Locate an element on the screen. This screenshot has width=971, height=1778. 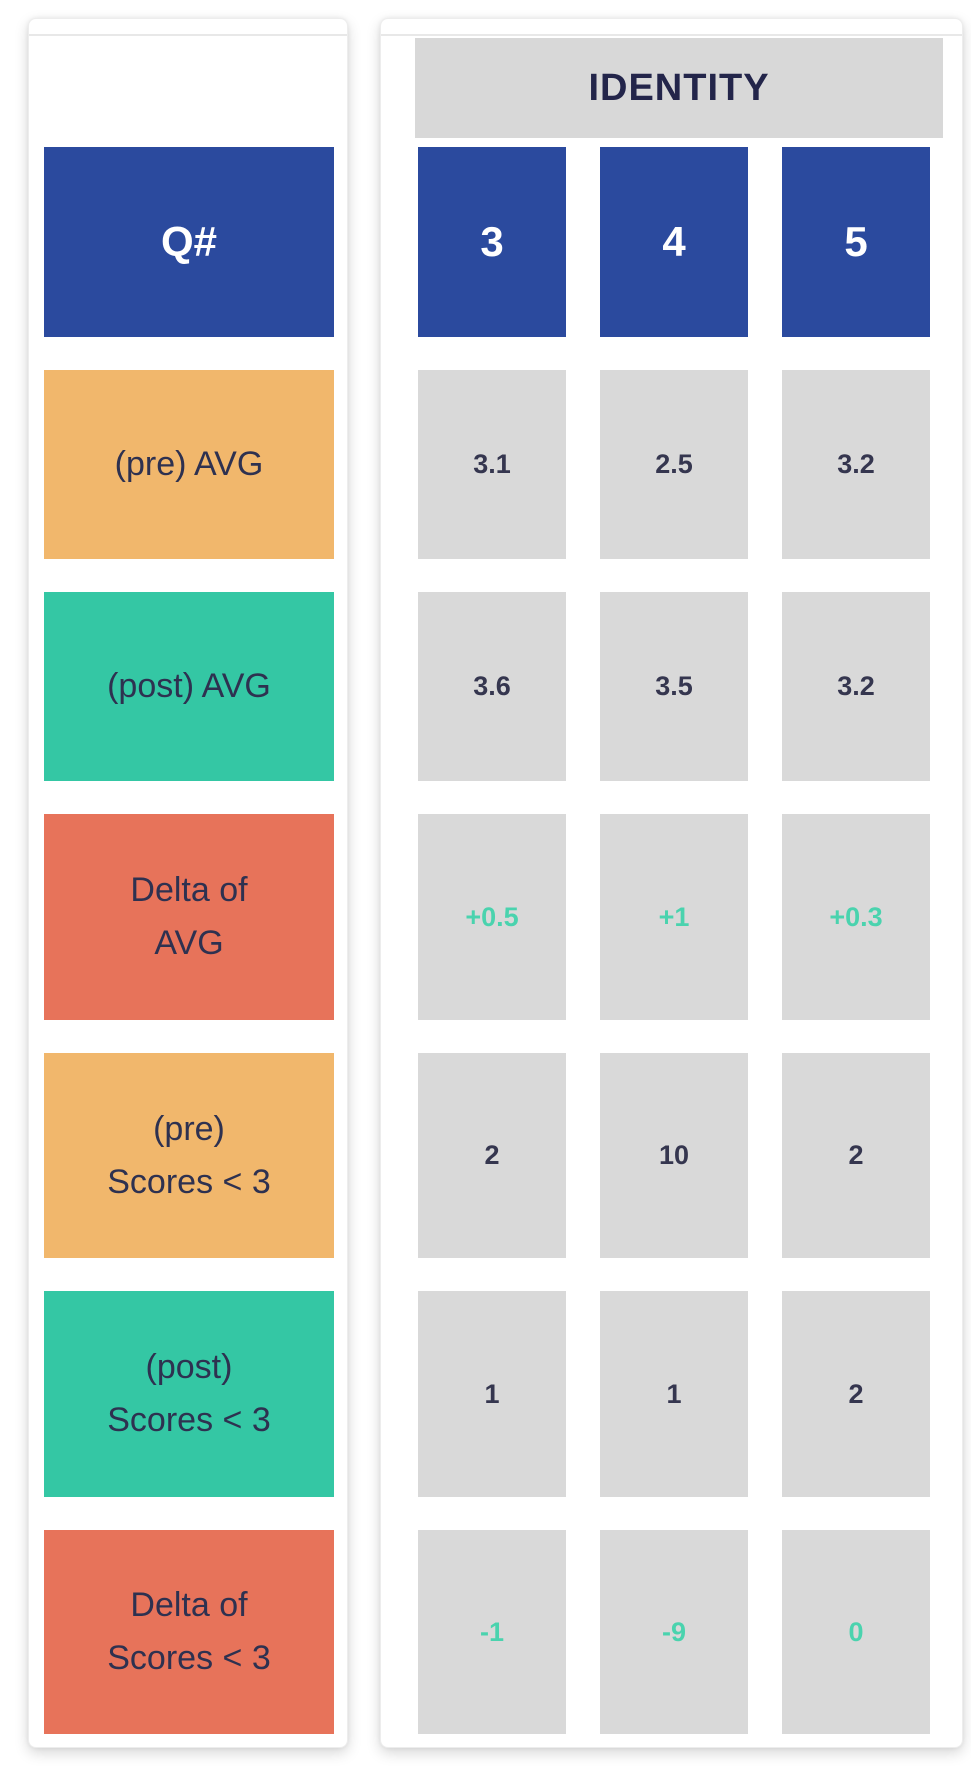
cell-delta-scores-q3: -1 is located at coordinates (492, 1632).